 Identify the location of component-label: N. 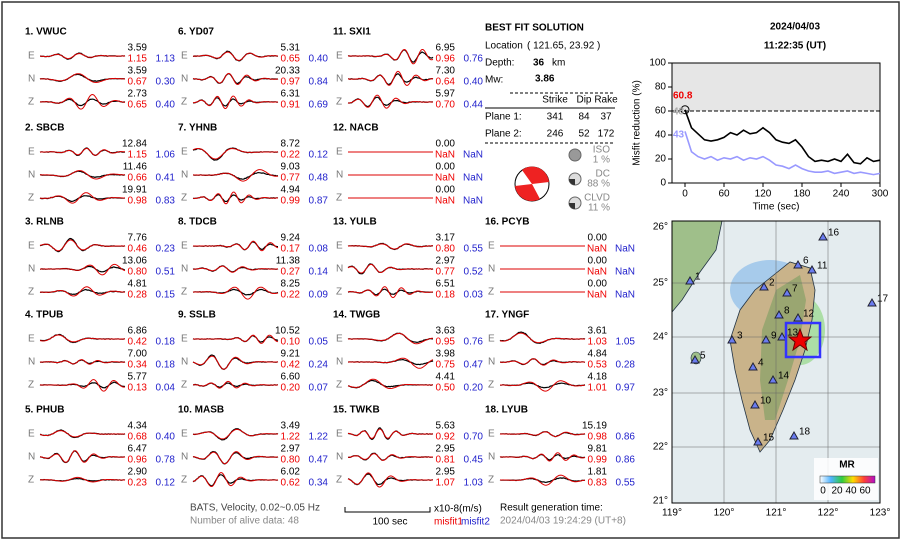
(31, 269).